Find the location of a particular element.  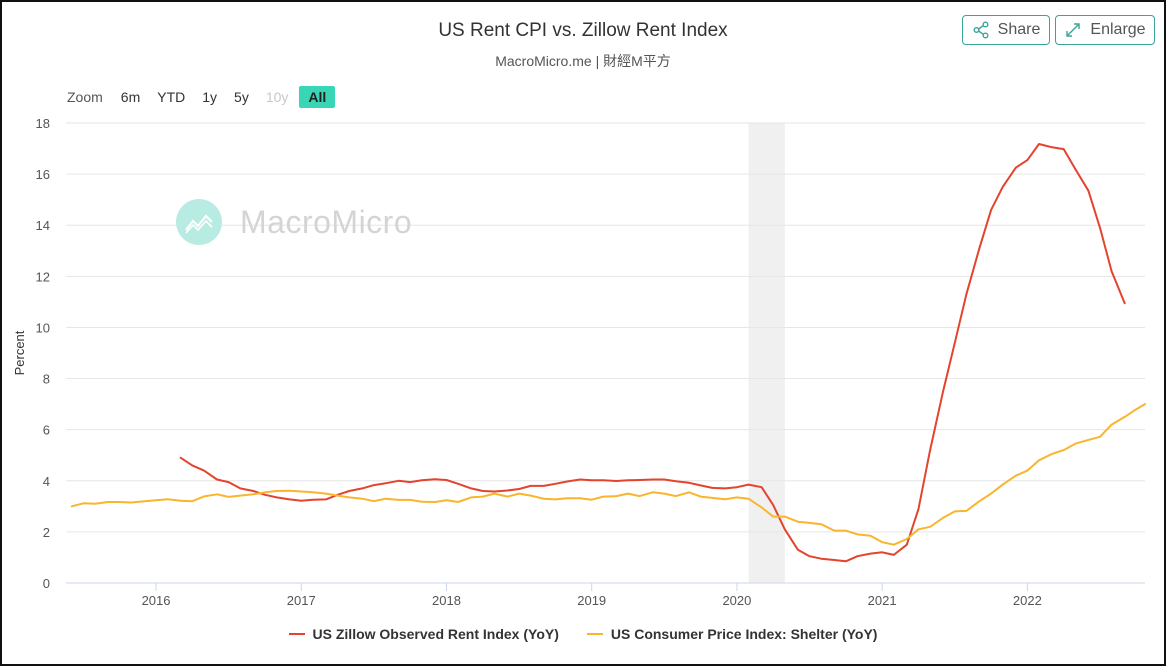

x-tick-label: 2019 is located at coordinates (591, 600).